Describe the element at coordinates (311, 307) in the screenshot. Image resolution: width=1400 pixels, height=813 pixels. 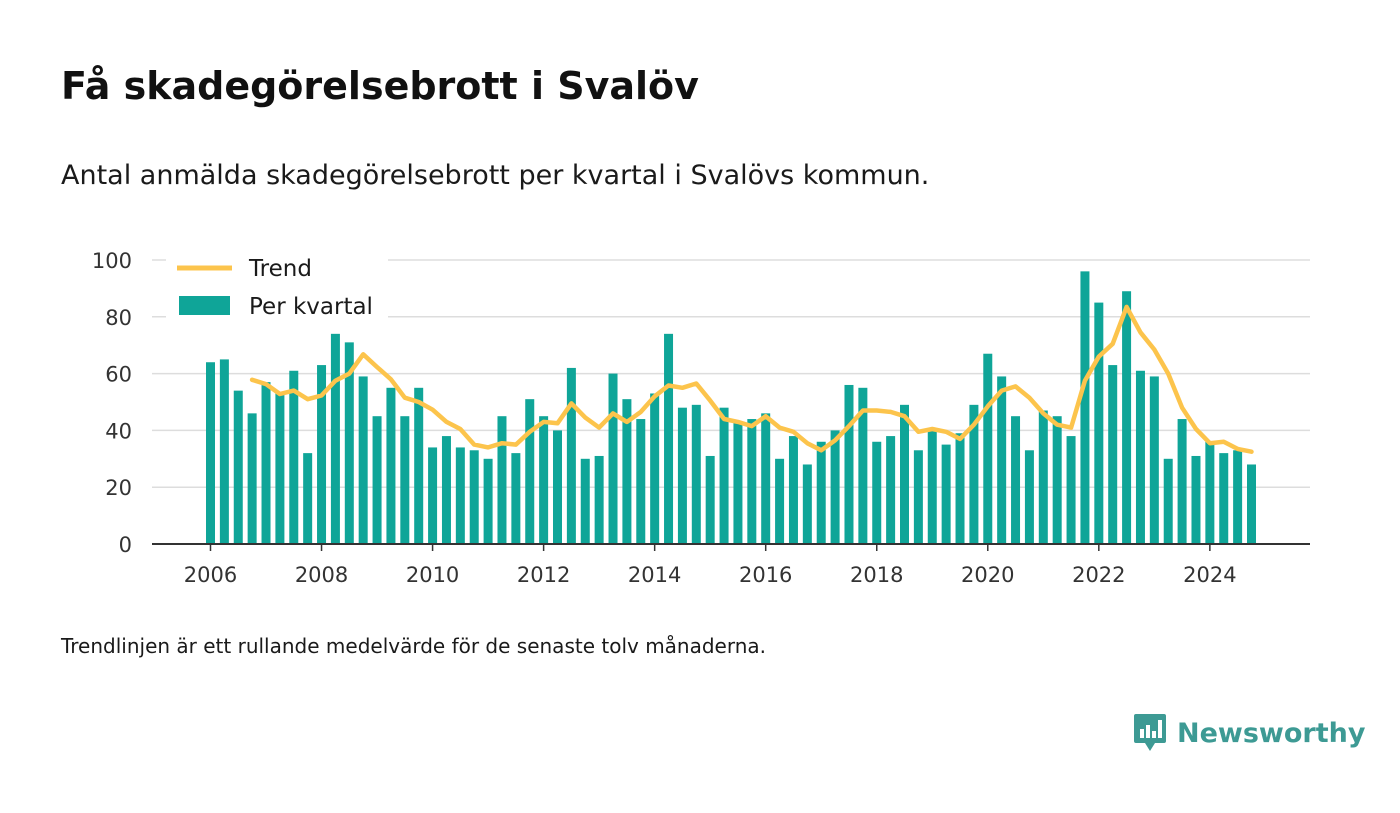
I see `legend-bars-label: Per kvartal` at that location.